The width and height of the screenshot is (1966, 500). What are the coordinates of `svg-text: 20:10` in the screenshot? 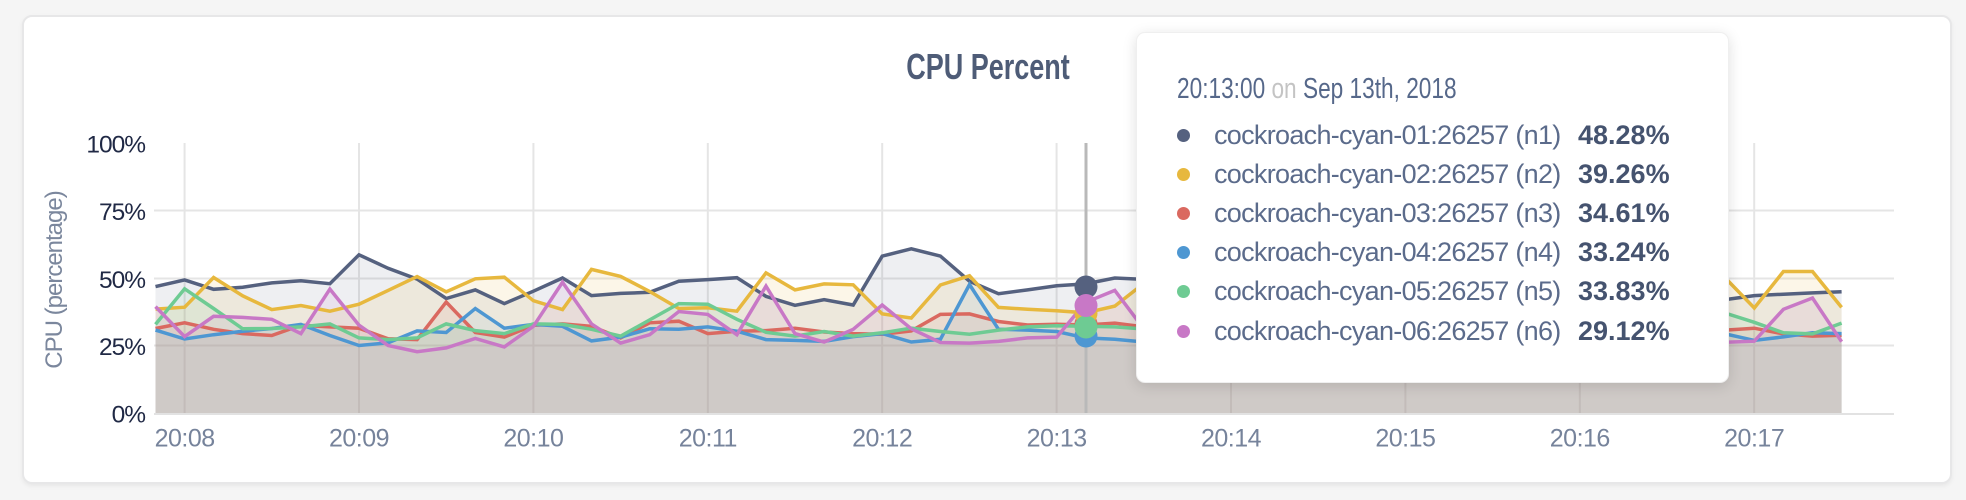 It's located at (533, 439).